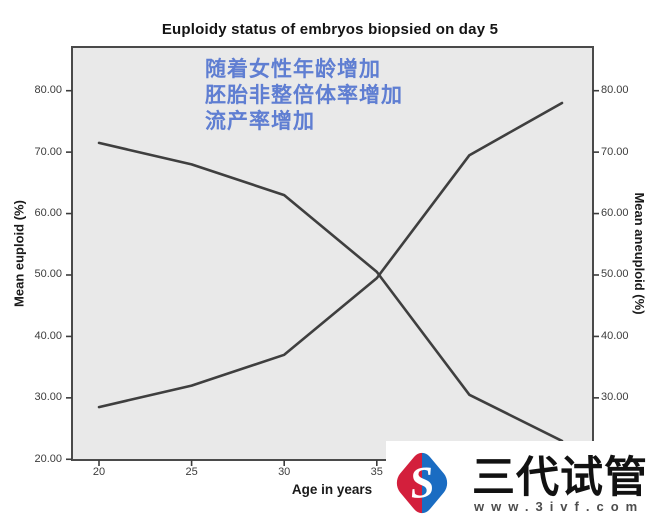 This screenshot has height=526, width=660. I want to click on tick-label: 30, so click(284, 472).